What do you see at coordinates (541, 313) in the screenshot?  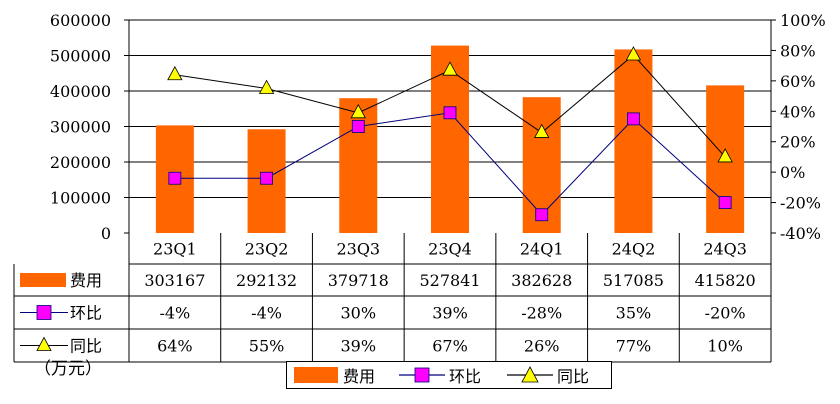 I see `table-cell: -28%` at bounding box center [541, 313].